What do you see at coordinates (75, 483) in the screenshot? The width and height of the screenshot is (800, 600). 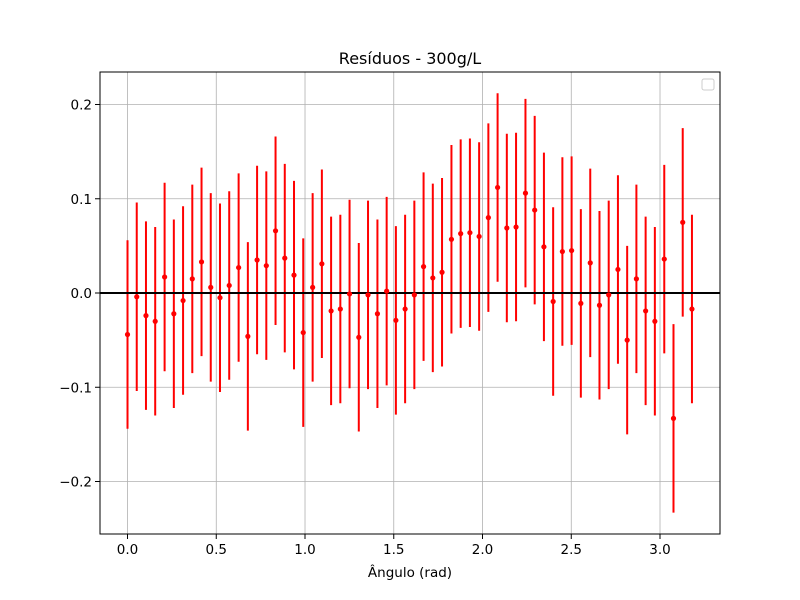 I see `y-tick-label: −0.2` at bounding box center [75, 483].